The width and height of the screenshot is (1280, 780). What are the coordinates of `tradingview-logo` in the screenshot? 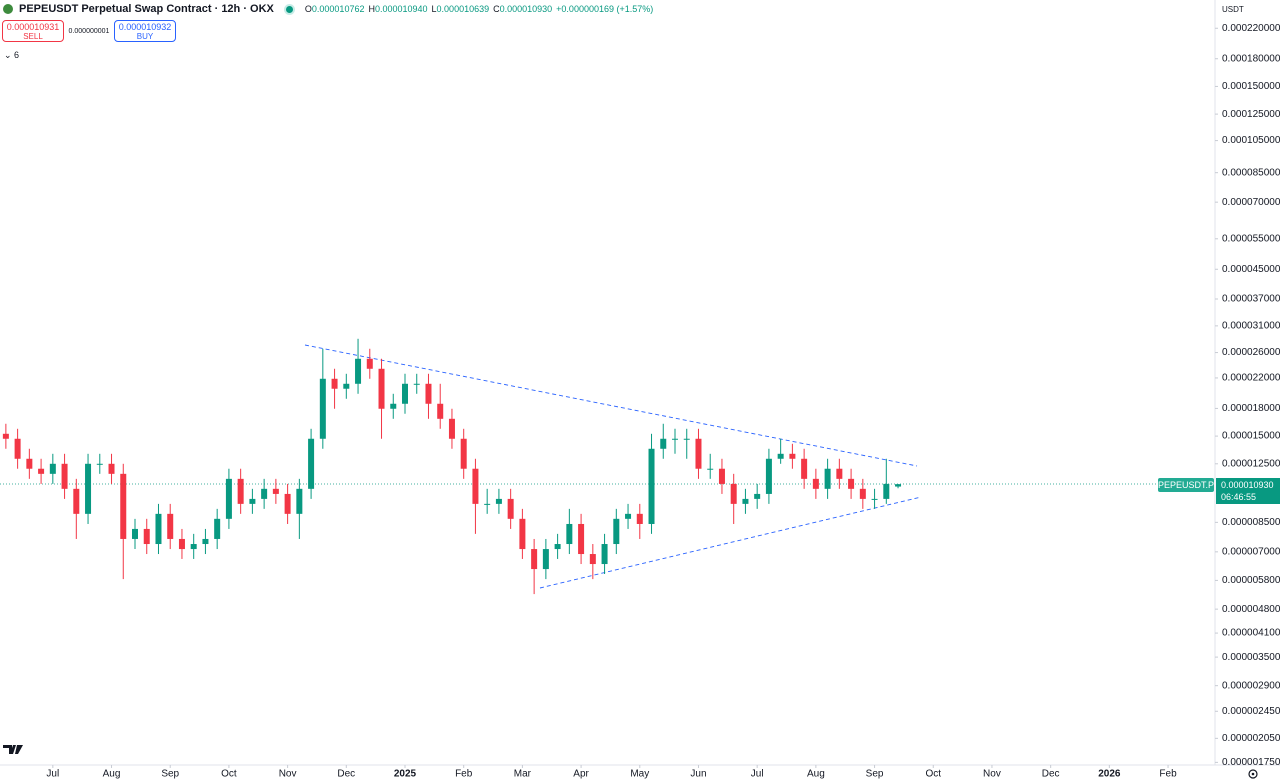 It's located at (13, 749).